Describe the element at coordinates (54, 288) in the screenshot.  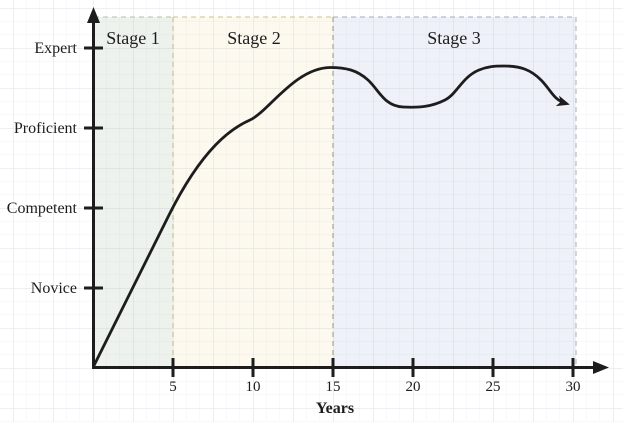
I see `y-tick-label-novice: Novice` at that location.